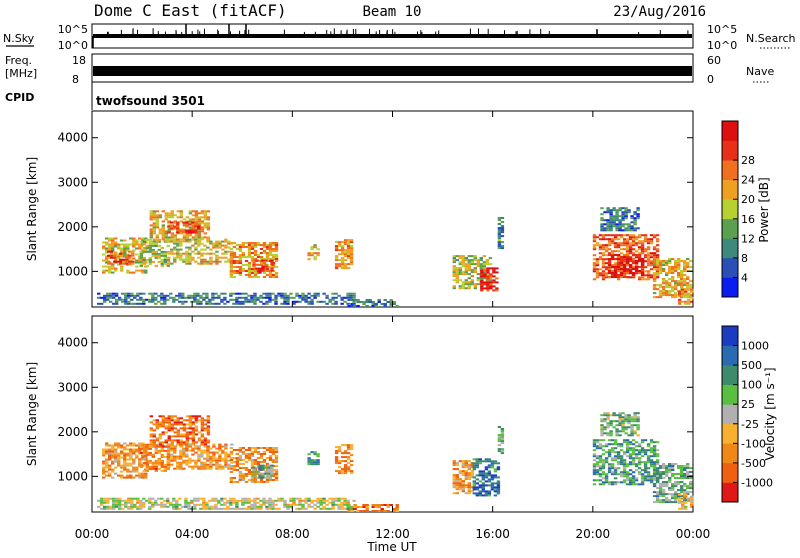 The height and width of the screenshot is (558, 800). I want to click on beam-title: Beam 10, so click(391, 12).